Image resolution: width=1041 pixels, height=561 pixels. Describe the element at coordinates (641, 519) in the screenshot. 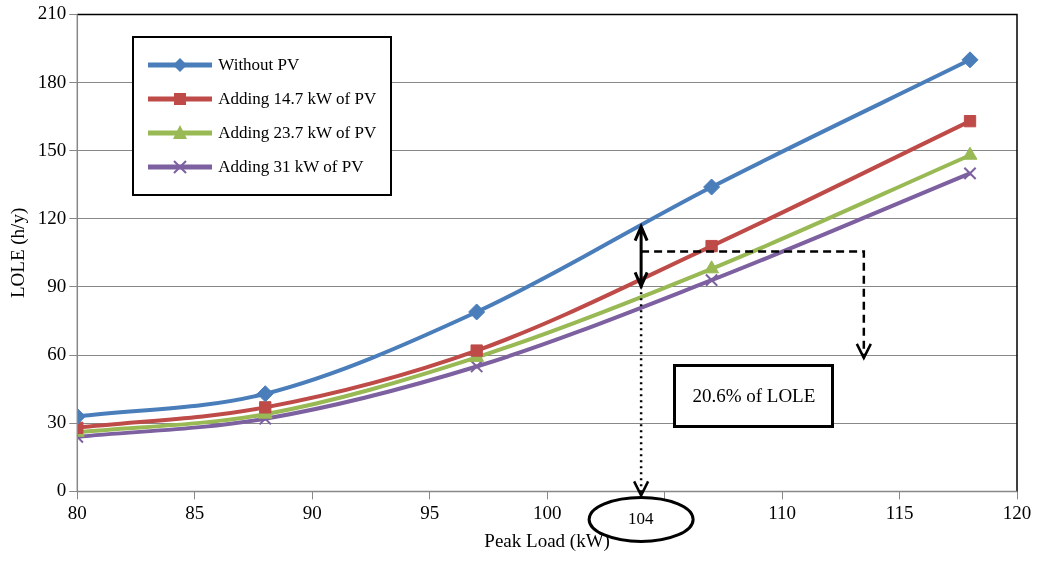

I see `text: 104` at that location.